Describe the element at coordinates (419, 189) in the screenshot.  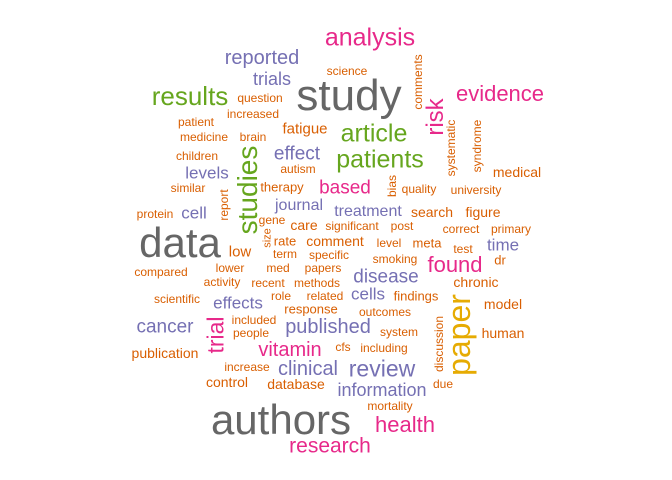
I see `word-quality: quality` at that location.